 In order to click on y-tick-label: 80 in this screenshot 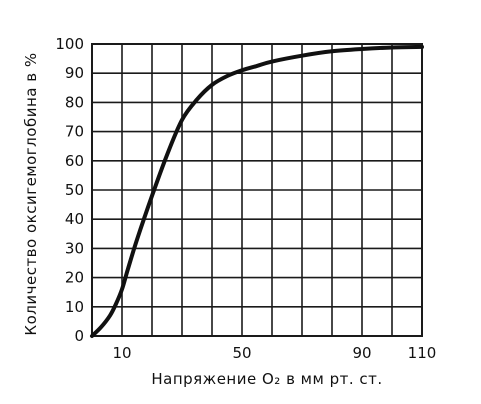, I will do `click(74, 102)`.